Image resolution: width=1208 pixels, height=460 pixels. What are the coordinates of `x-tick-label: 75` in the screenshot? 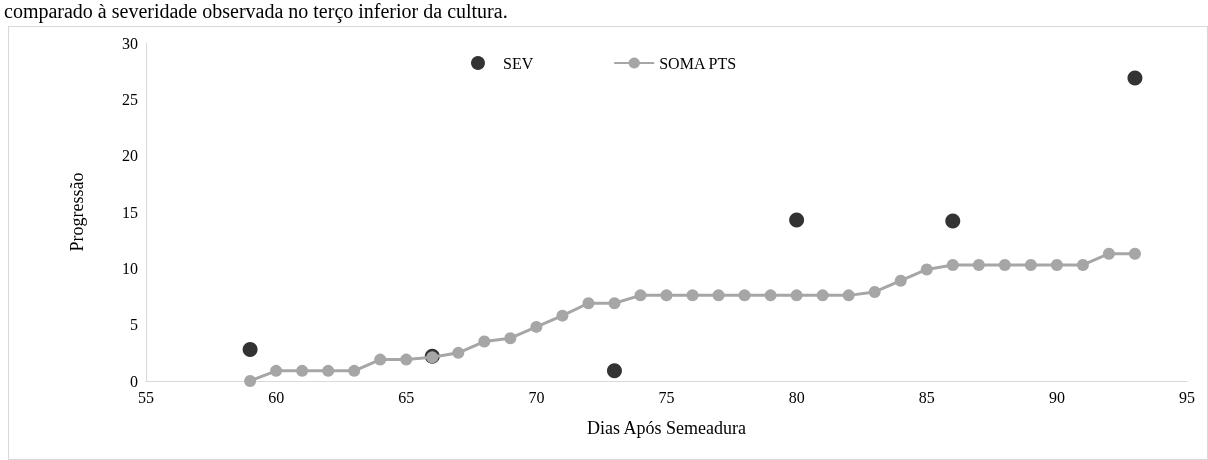 It's located at (666, 397).